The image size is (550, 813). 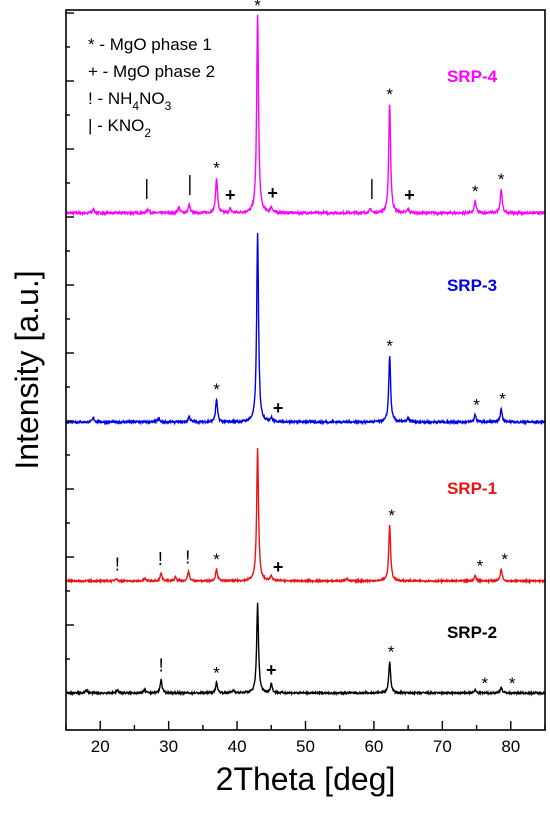 What do you see at coordinates (510, 746) in the screenshot?
I see `x-tick-label: 80` at bounding box center [510, 746].